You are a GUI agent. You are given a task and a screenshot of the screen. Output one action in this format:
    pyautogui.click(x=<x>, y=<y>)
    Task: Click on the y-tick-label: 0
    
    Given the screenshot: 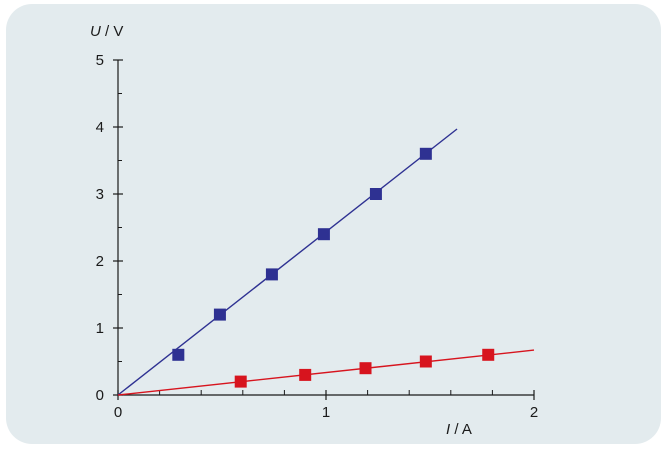 What is the action you would take?
    pyautogui.click(x=100, y=395)
    